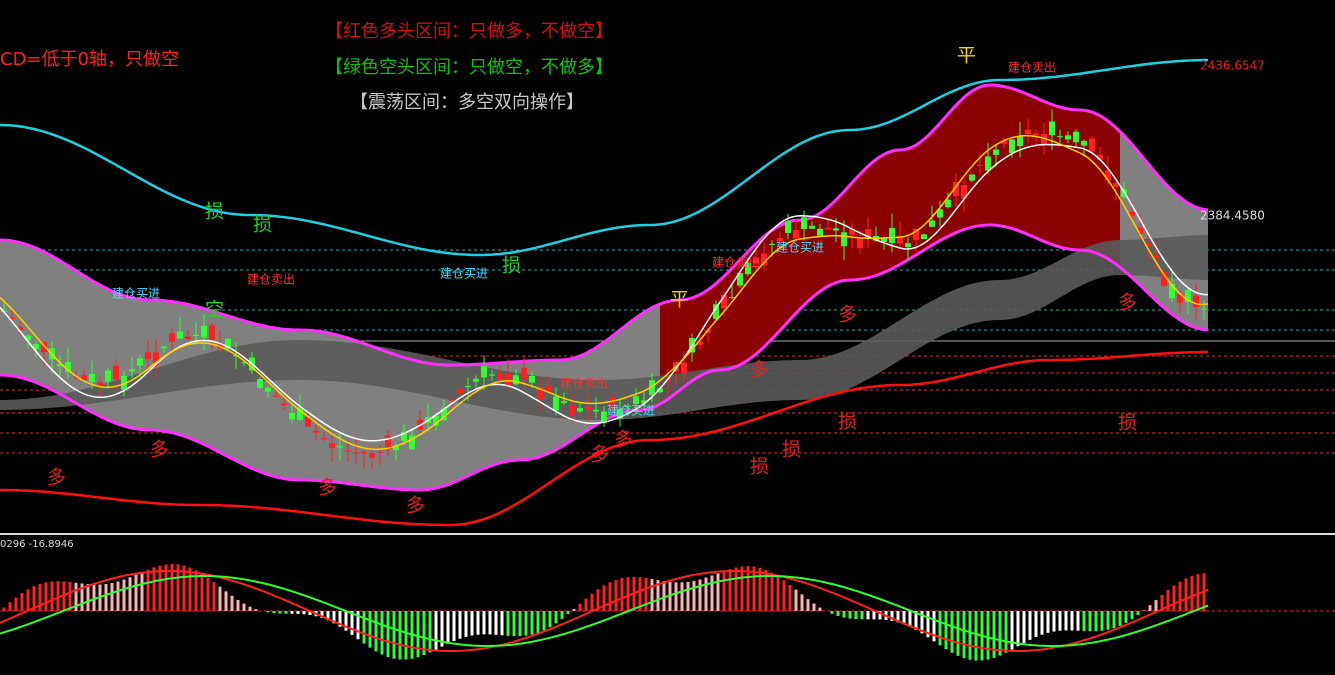 Image resolution: width=1335 pixels, height=675 pixels. What do you see at coordinates (1232, 66) in the screenshot?
I see `price-label: 2436.6547` at bounding box center [1232, 66].